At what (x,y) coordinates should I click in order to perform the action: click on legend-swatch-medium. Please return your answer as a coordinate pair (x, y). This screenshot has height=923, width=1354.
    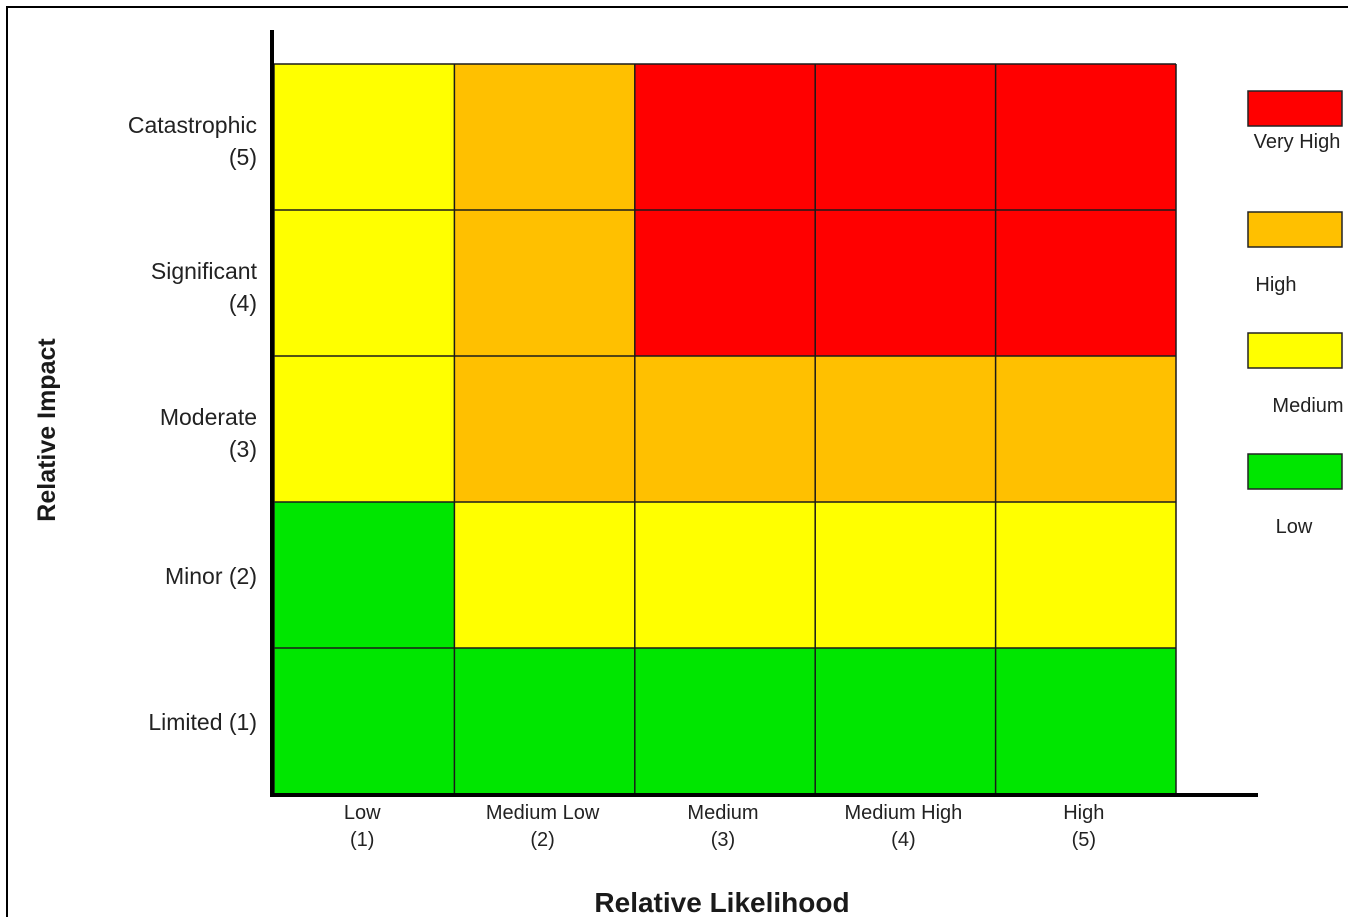
    Looking at the image, I should click on (1295, 350).